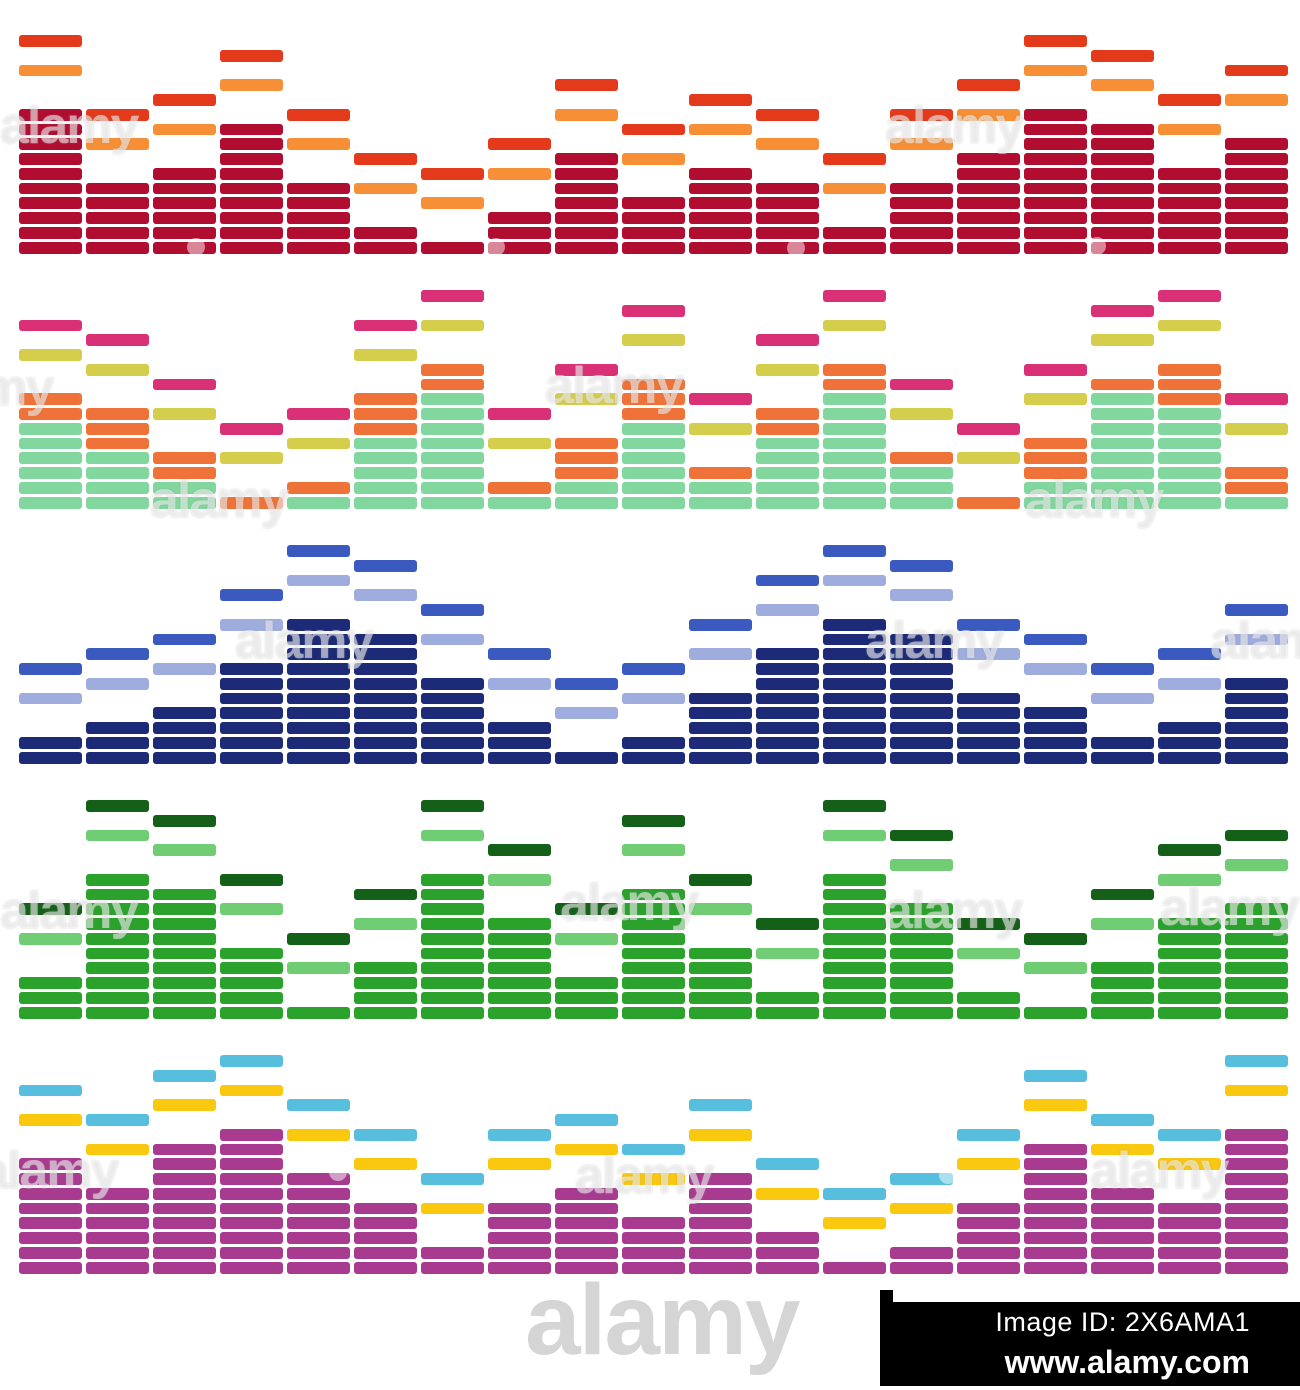  What do you see at coordinates (338, 1172) in the screenshot?
I see `alamy-watermark-dot` at bounding box center [338, 1172].